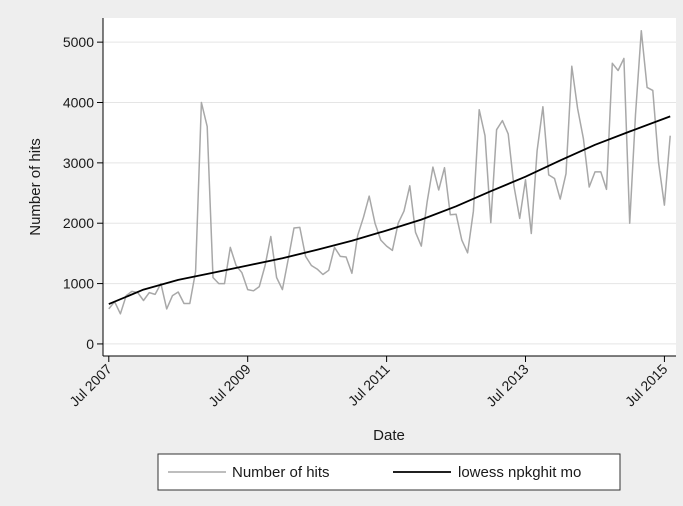 The height and width of the screenshot is (506, 683). I want to click on y-axis-title: Number of hits, so click(35, 187).